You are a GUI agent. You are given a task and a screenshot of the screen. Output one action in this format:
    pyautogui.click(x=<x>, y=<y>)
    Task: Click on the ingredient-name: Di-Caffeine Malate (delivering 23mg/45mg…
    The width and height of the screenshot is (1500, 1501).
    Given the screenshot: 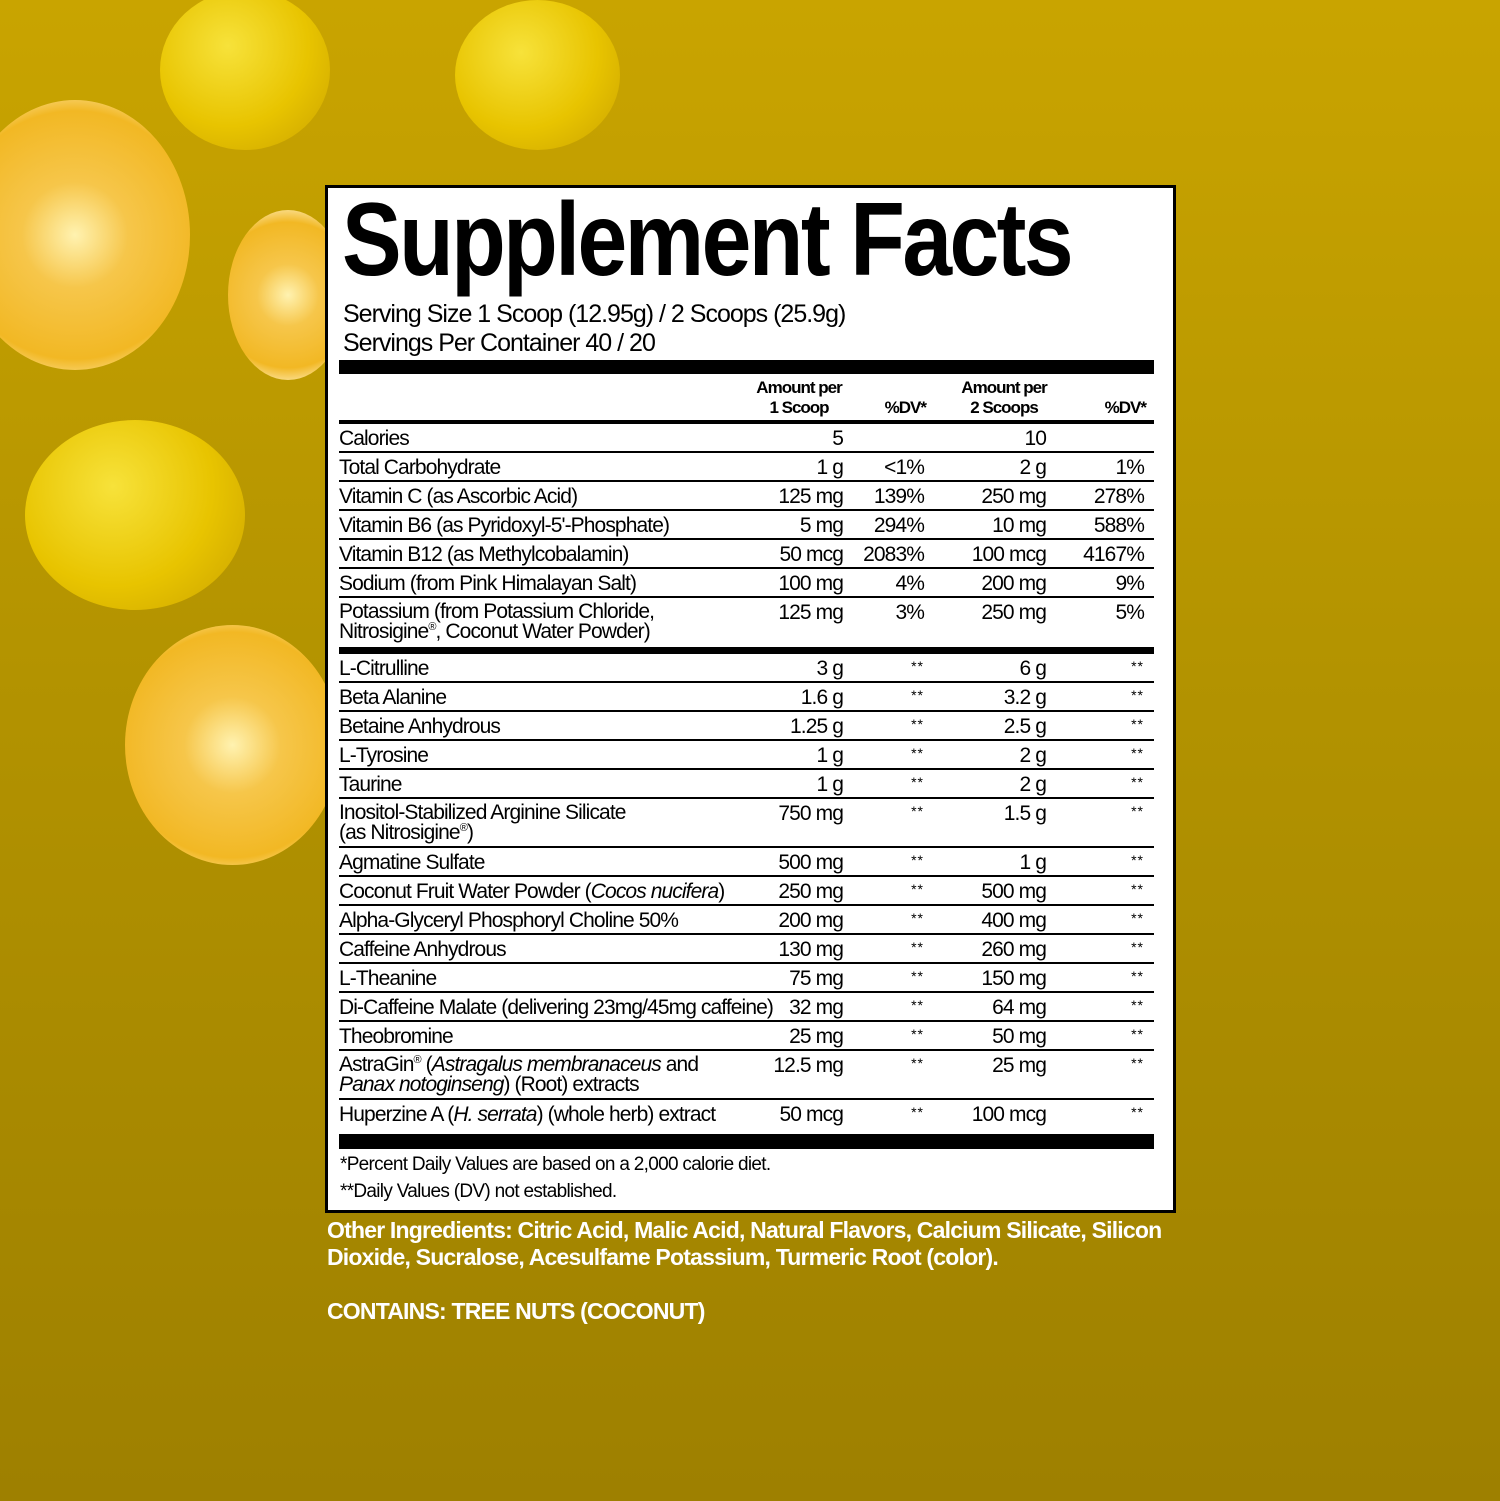 What is the action you would take?
    pyautogui.click(x=556, y=1007)
    